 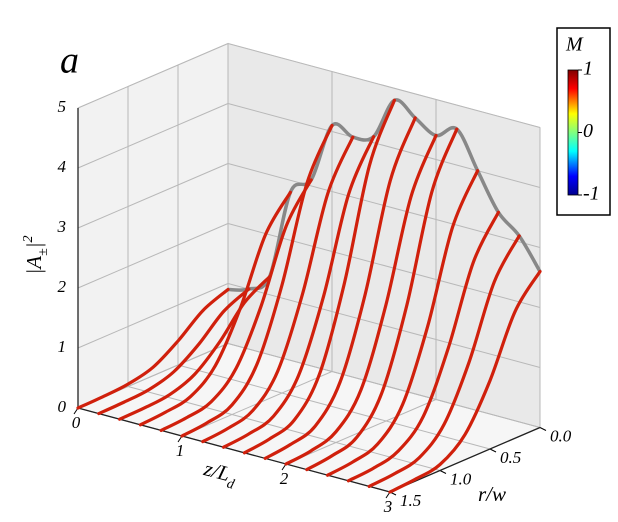 What do you see at coordinates (219, 474) in the screenshot?
I see `x-axis-label: z/Ld` at bounding box center [219, 474].